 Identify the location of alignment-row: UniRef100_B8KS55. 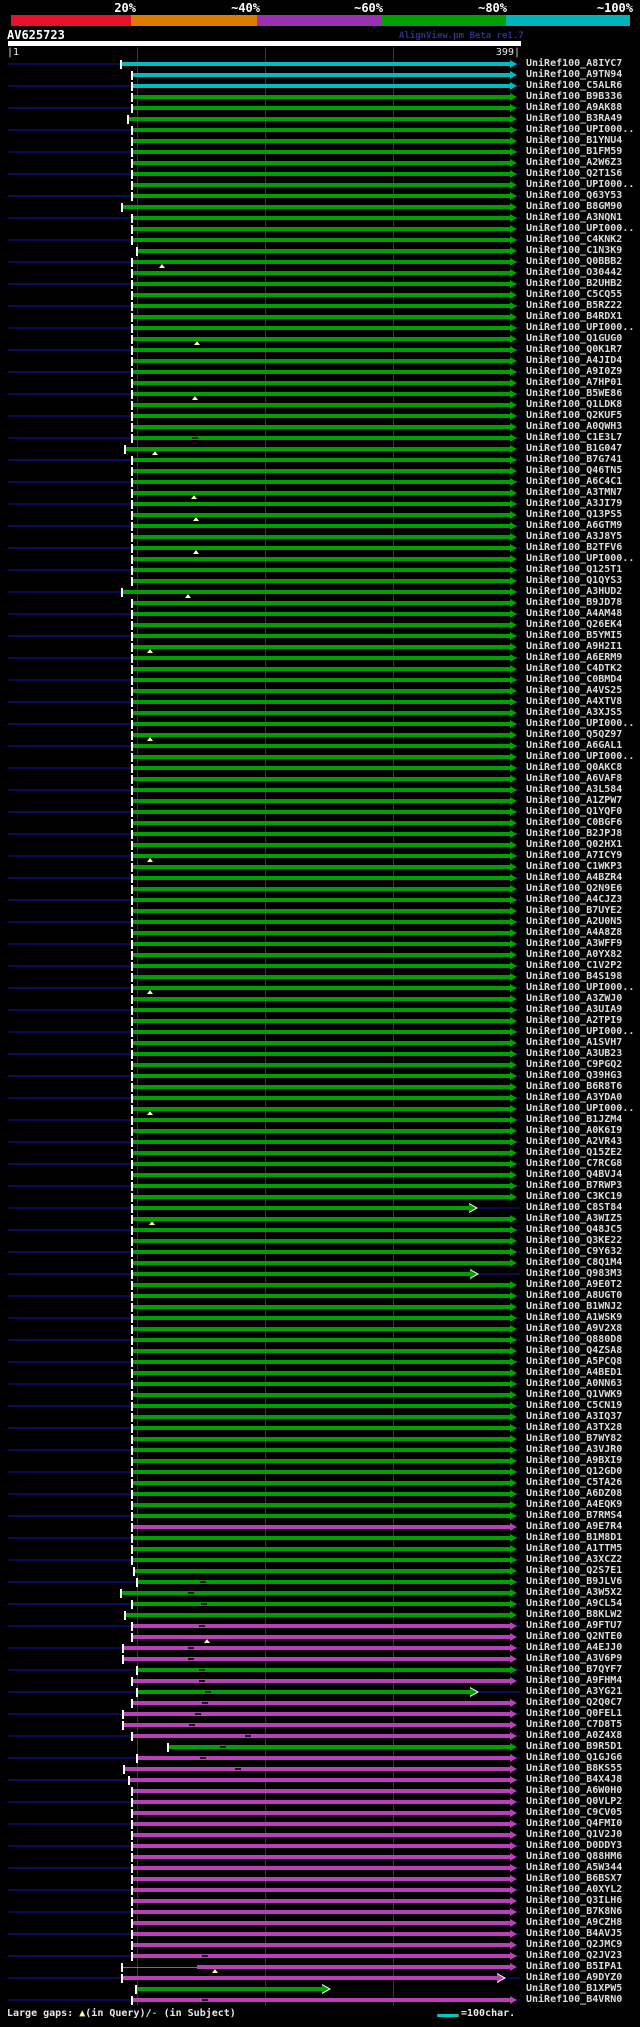
(320, 1769).